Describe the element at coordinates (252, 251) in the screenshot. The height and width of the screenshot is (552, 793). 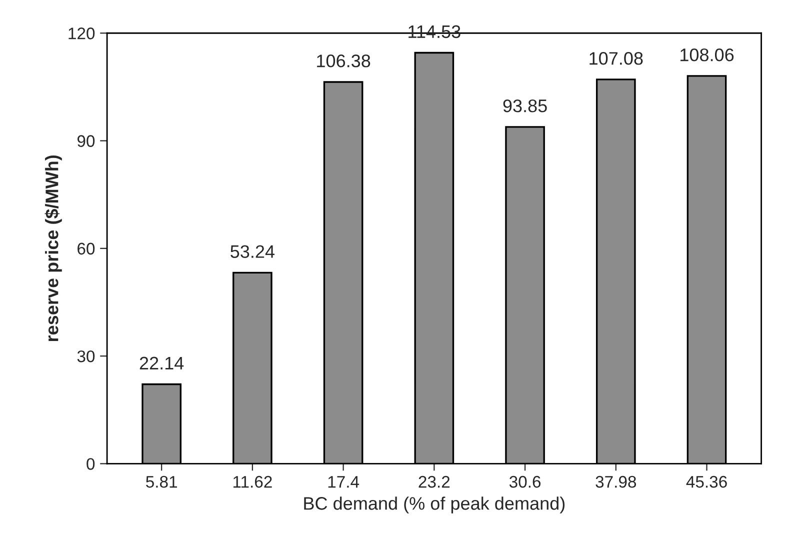
I see `data-label: 53.24` at that location.